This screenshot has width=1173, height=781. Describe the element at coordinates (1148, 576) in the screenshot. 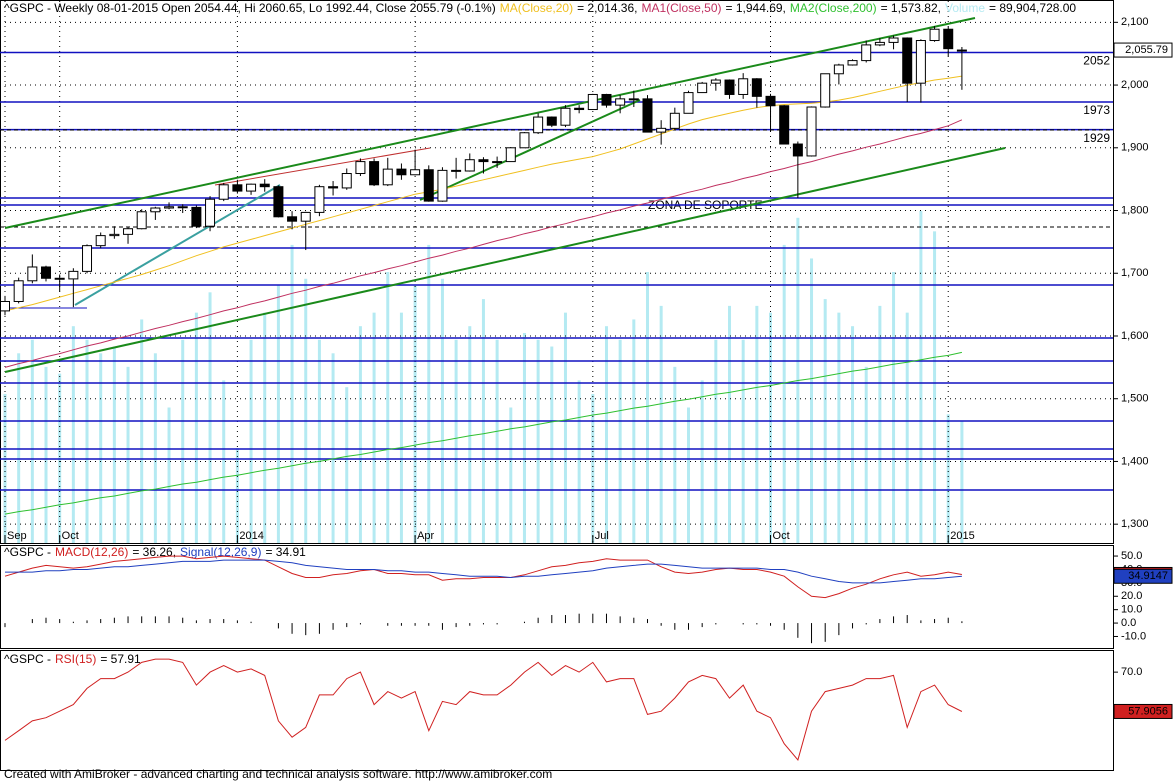

I see `value-box-label: 34.9147` at that location.